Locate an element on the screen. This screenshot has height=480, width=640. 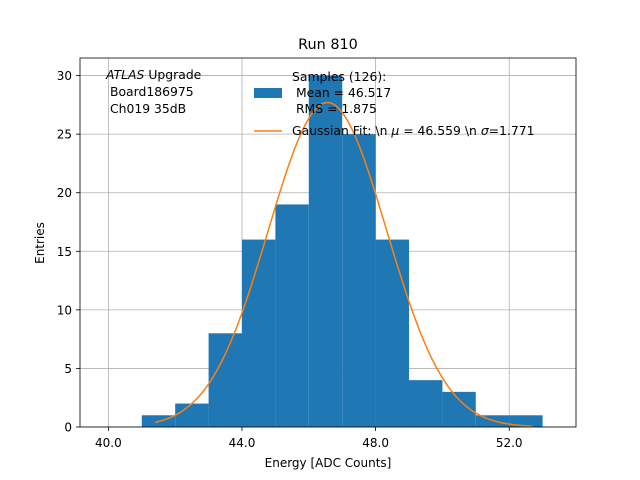
legend-fit-label: Gaussian Fit: \n μ = 46.559 \n σ=1.771 is located at coordinates (413, 130).